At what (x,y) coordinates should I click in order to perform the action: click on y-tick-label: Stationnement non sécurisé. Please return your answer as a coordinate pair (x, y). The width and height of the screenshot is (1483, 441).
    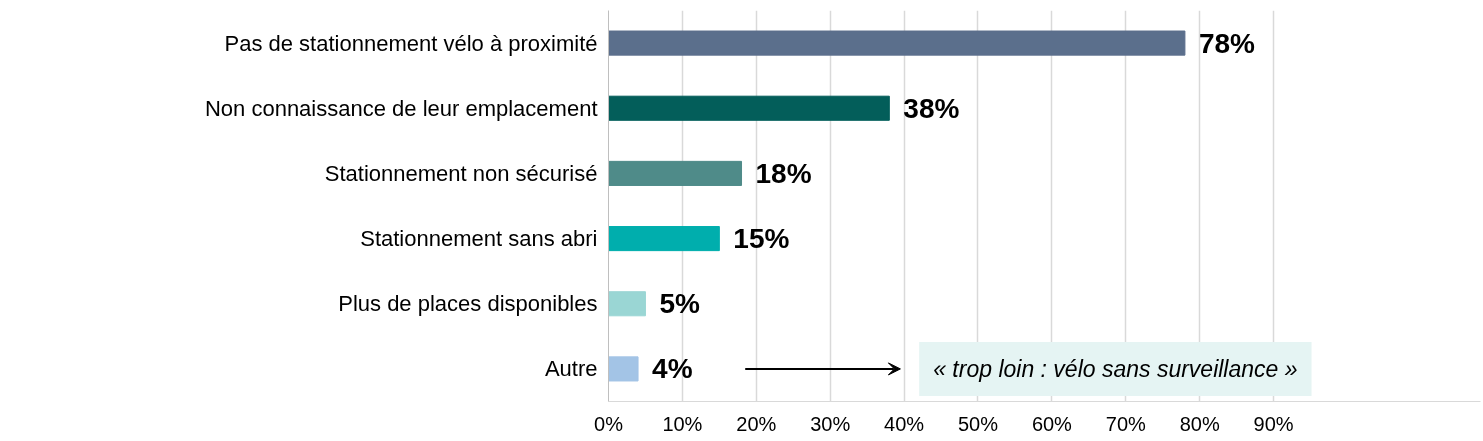
    Looking at the image, I should click on (461, 173).